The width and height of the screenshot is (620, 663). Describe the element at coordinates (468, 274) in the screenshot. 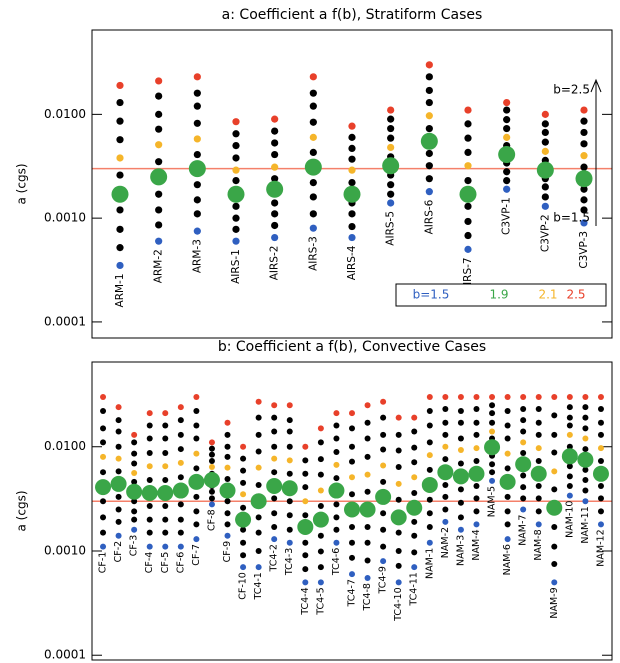

I see `case-label: AIRS-7` at that location.